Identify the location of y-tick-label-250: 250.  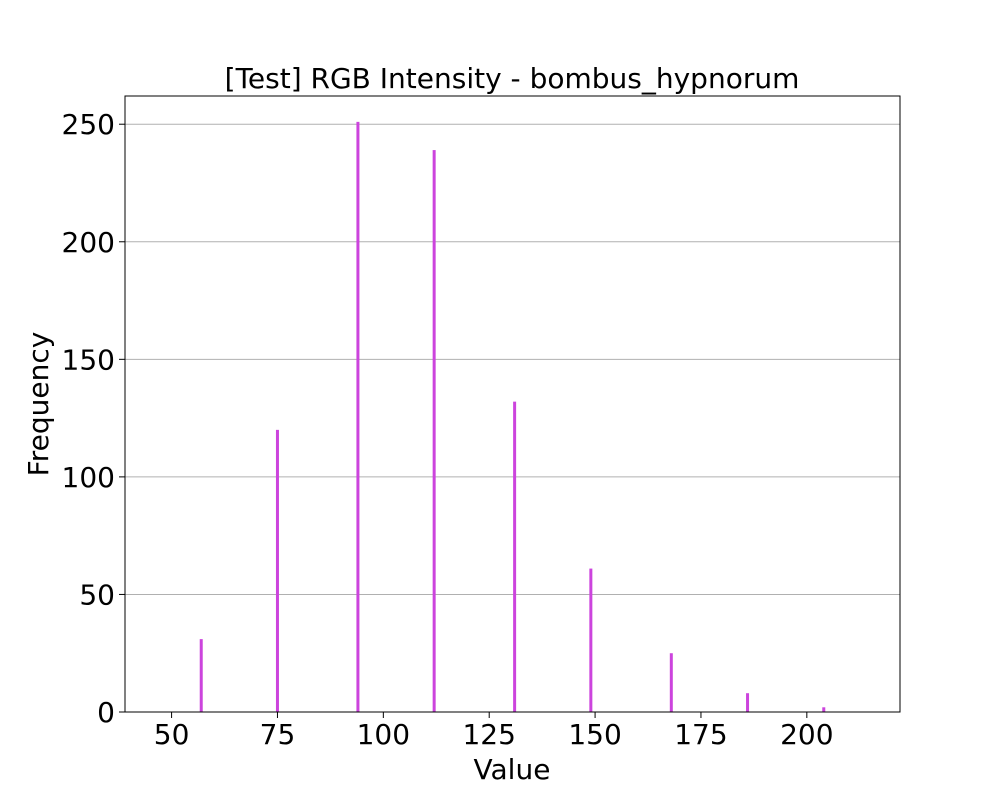
(88, 124).